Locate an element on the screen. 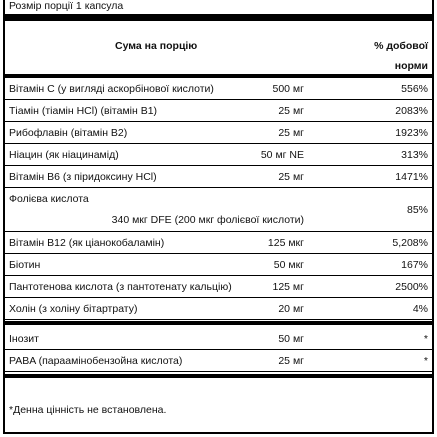  nutrient-name: PABA (параамінобензойна кислота) is located at coordinates (96, 361).